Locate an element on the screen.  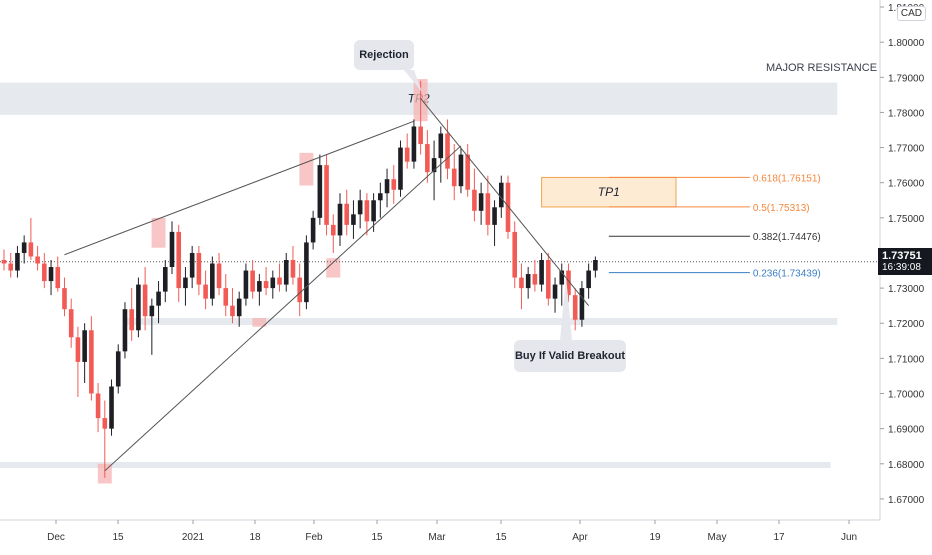
x-tick-label: Feb is located at coordinates (314, 537).